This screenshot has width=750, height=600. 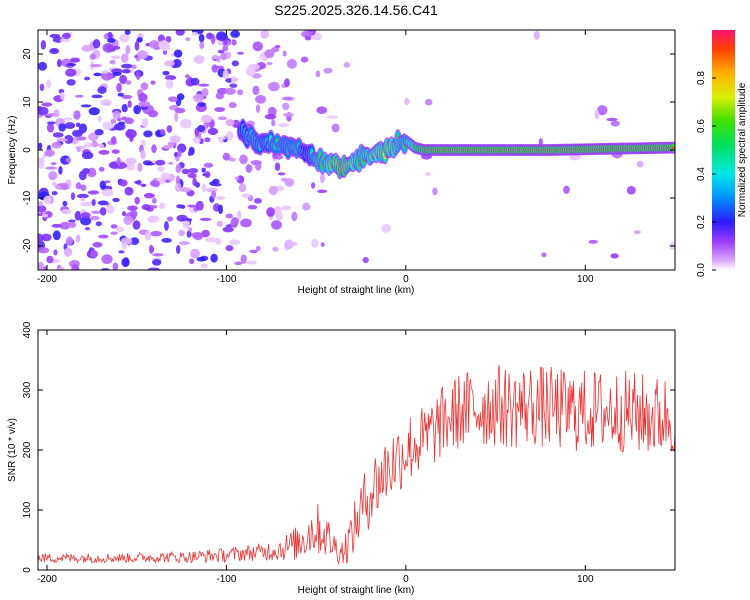 What do you see at coordinates (701, 78) in the screenshot?
I see `colorbar-tick-label: 0.8` at bounding box center [701, 78].